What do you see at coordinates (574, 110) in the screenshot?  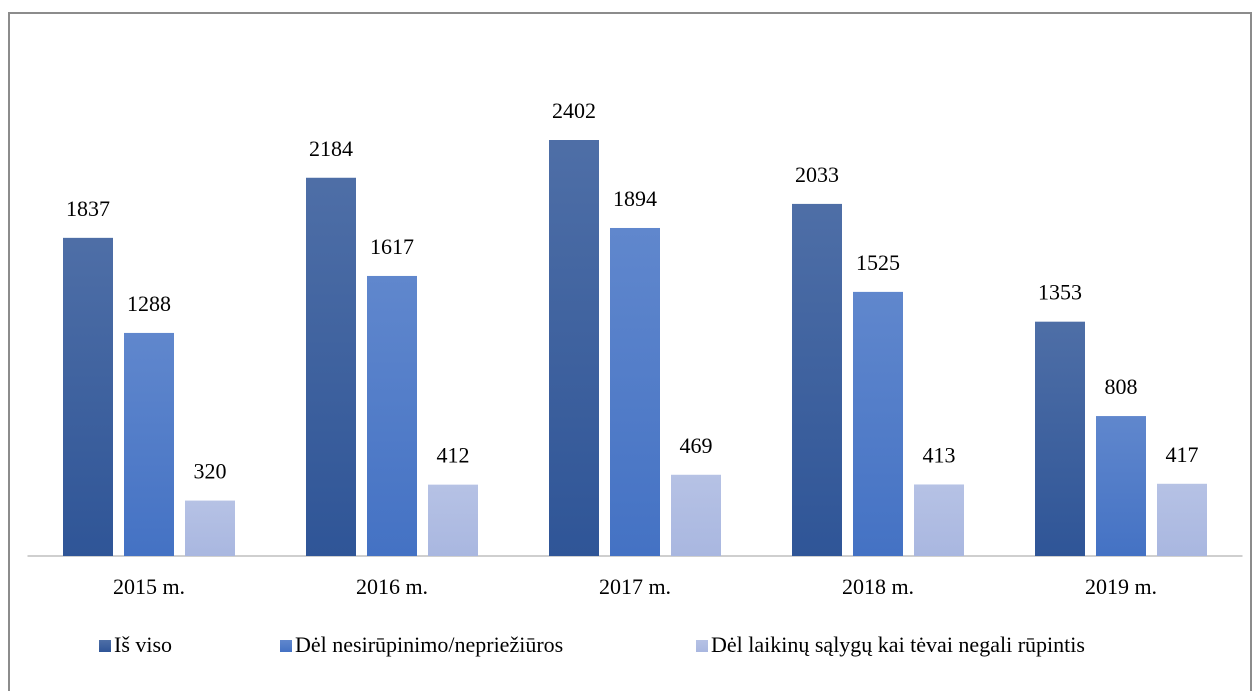 I see `data-label: 2402` at bounding box center [574, 110].